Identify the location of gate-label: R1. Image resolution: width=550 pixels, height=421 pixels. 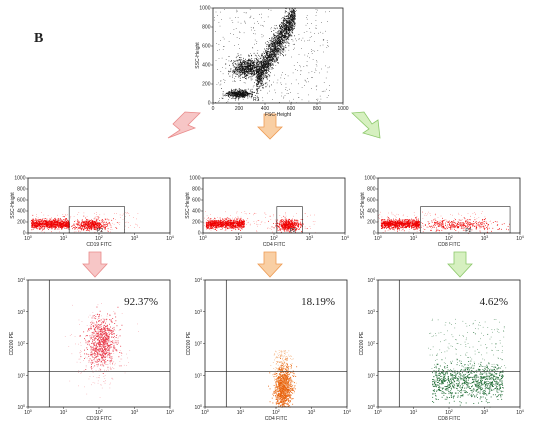
(256, 100).